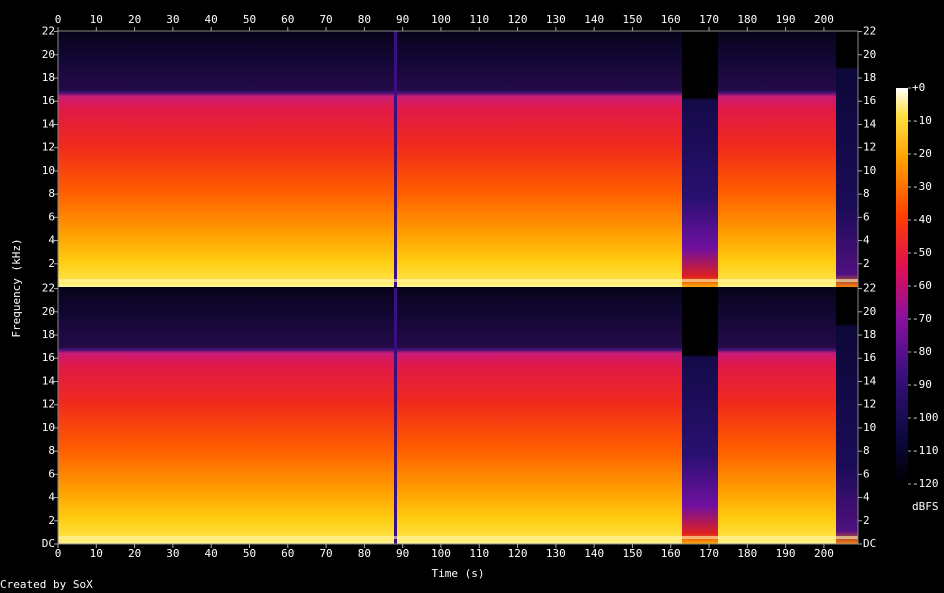 The height and width of the screenshot is (593, 944). I want to click on y-tick-label-left: 18, so click(48, 334).